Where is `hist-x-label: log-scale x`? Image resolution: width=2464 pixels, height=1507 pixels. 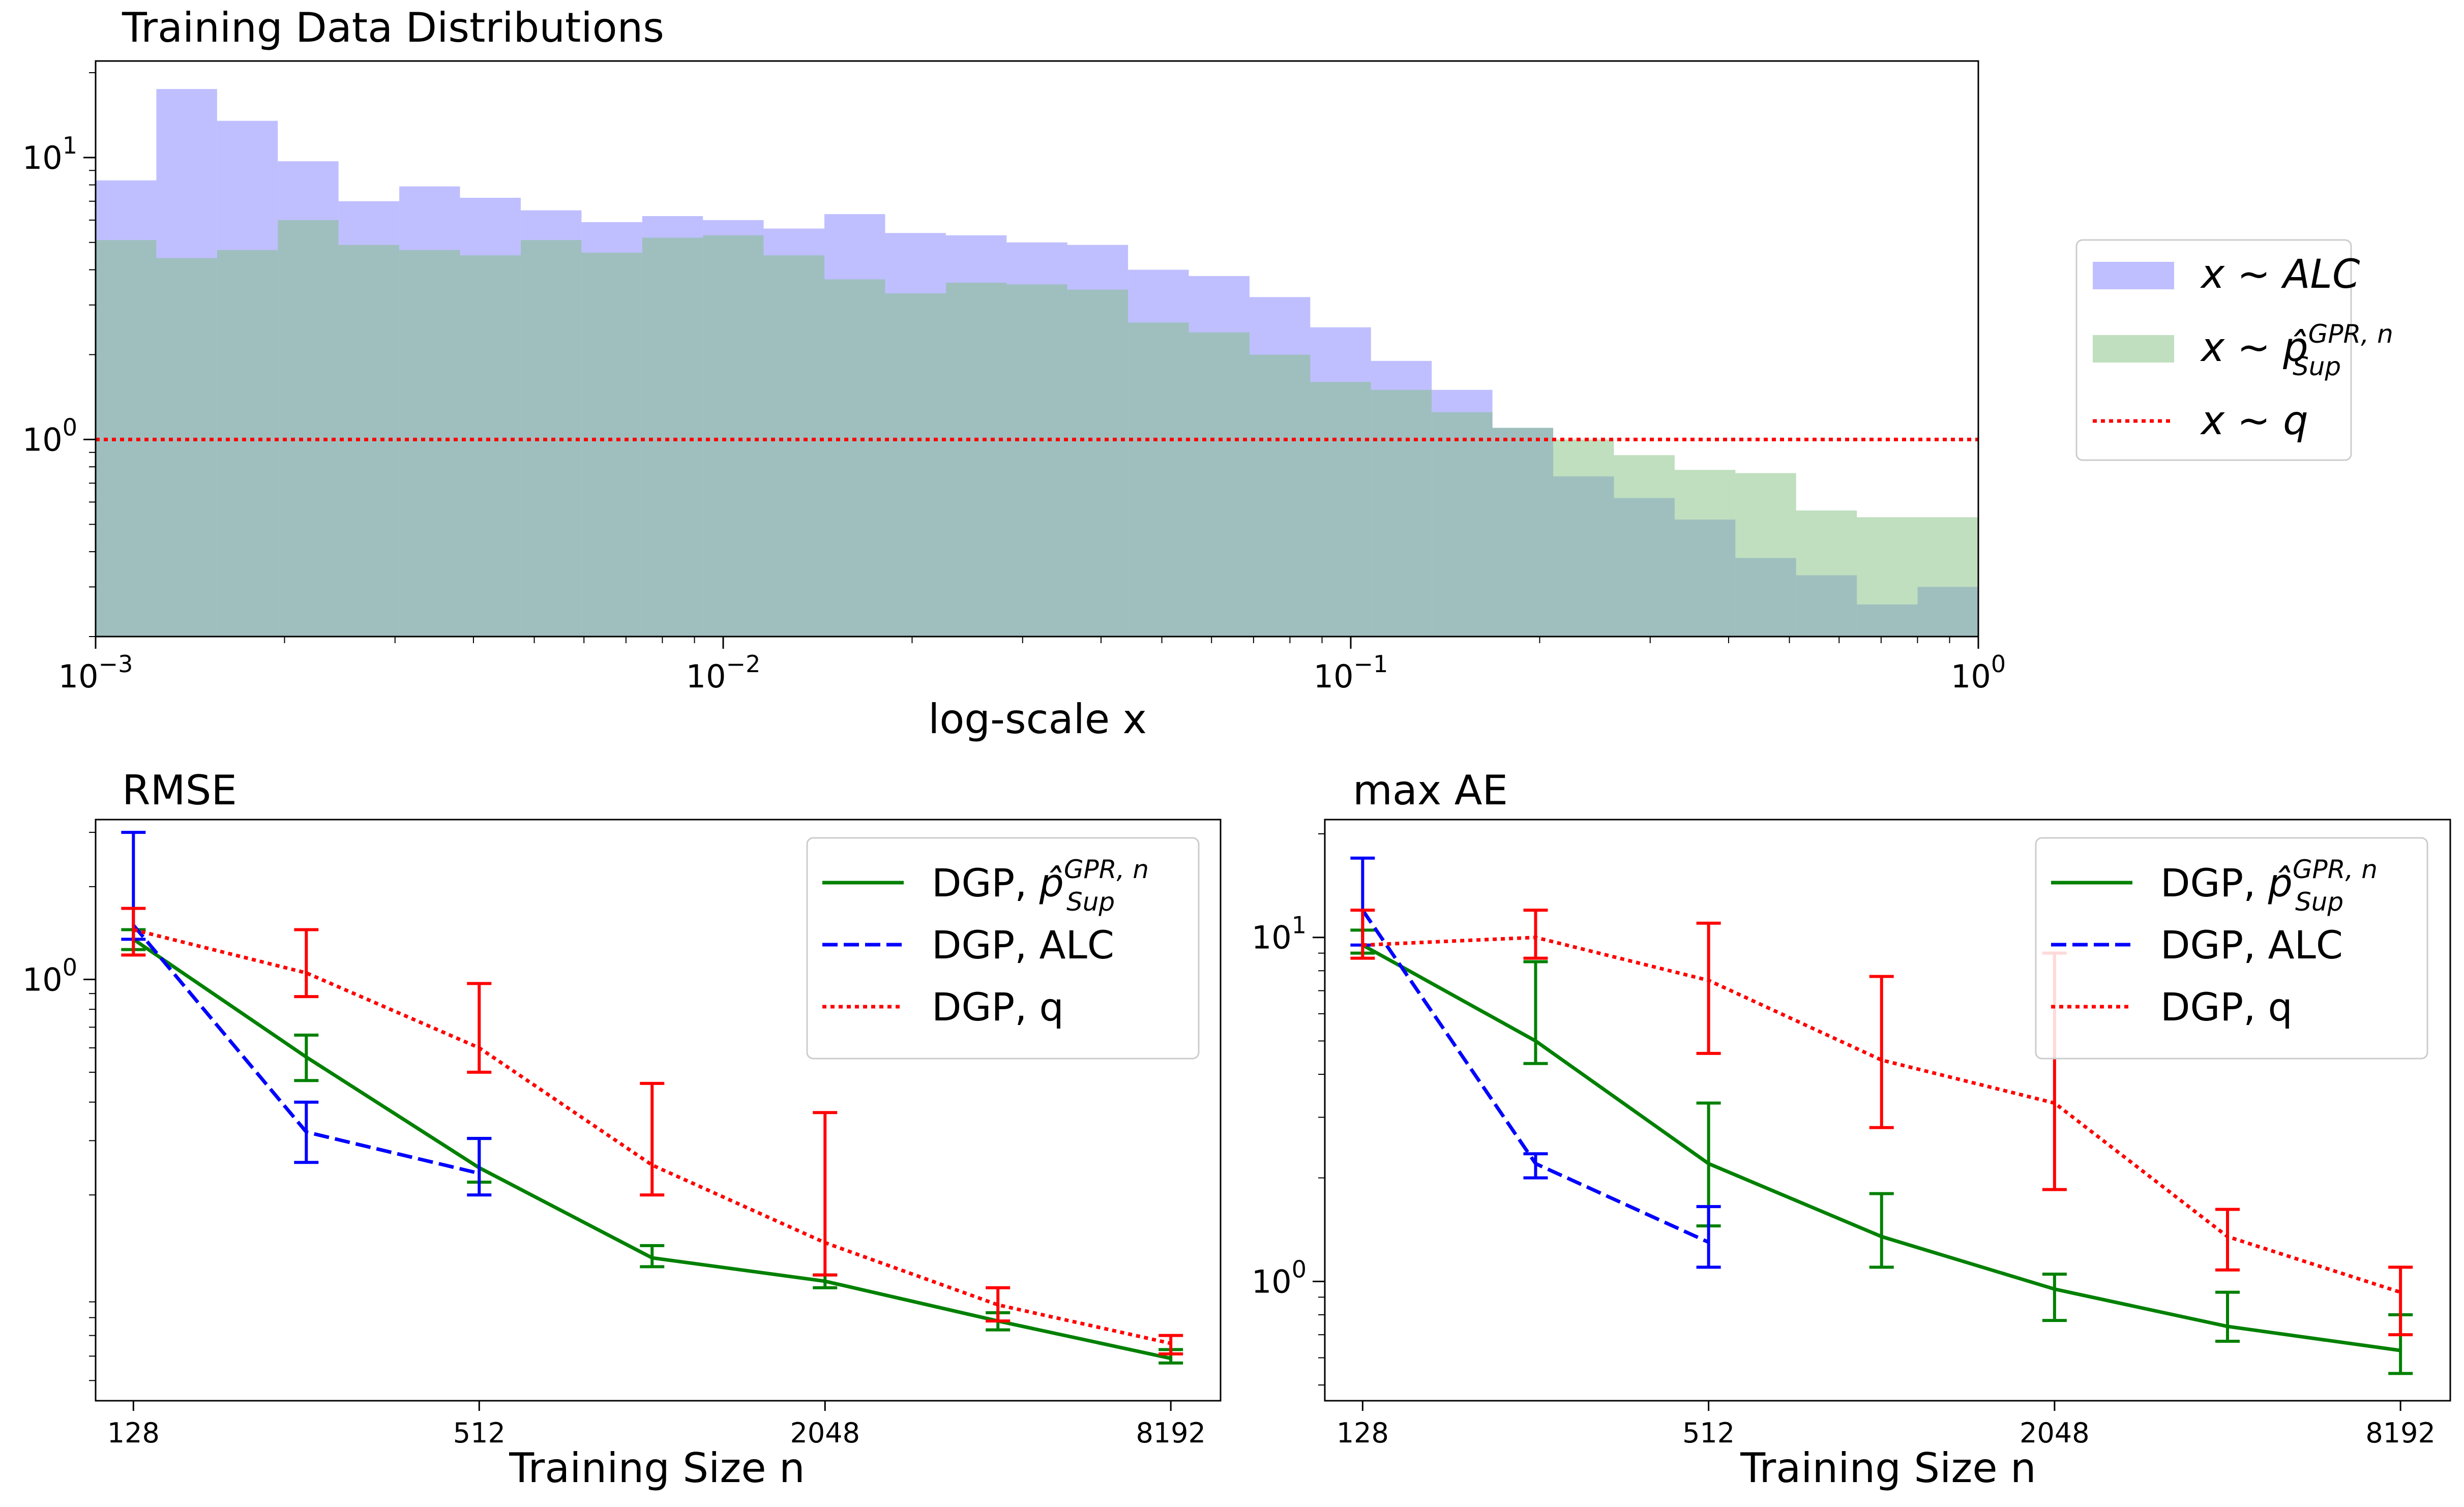 hist-x-label: log-scale x is located at coordinates (1037, 719).